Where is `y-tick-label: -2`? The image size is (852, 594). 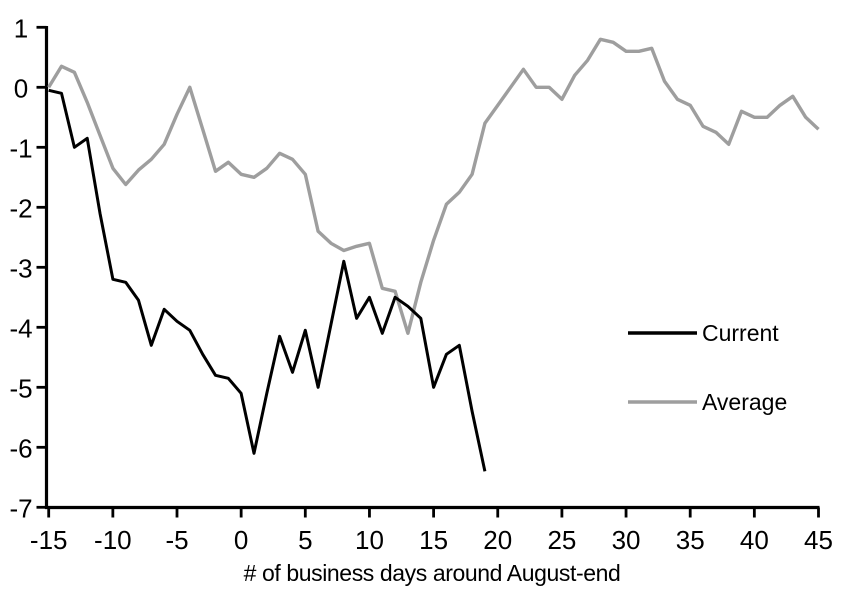
y-tick-label: -2 is located at coordinates (20, 208).